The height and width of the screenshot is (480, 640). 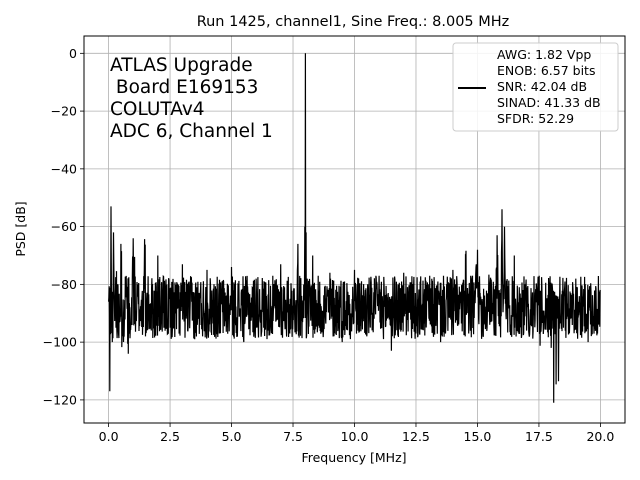 What do you see at coordinates (64, 284) in the screenshot?
I see `y-tick-label: −80` at bounding box center [64, 284].